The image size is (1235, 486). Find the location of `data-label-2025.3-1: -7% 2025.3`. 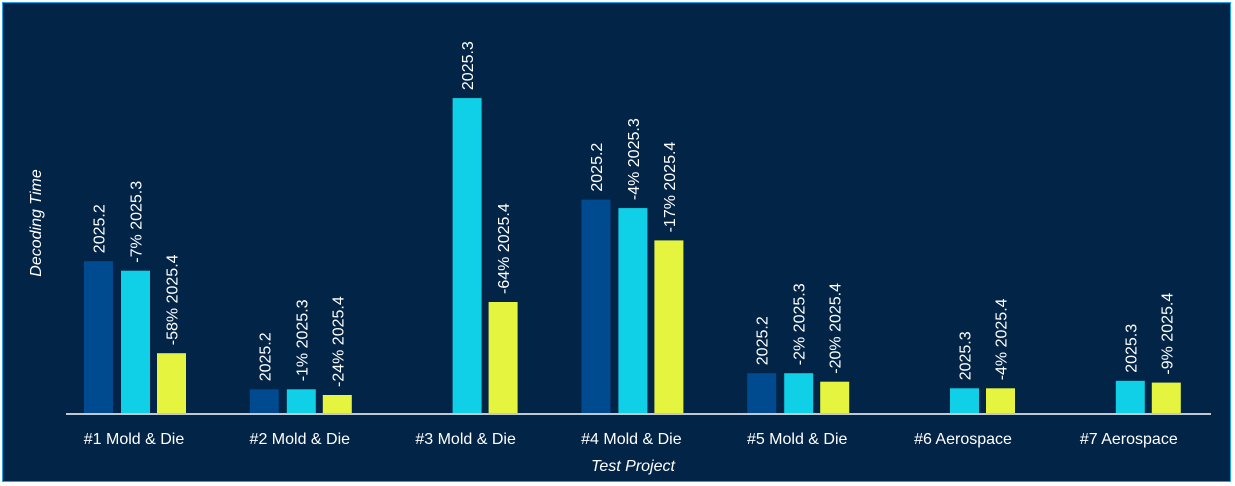

data-label-2025.3-1: -7% 2025.3 is located at coordinates (137, 222).